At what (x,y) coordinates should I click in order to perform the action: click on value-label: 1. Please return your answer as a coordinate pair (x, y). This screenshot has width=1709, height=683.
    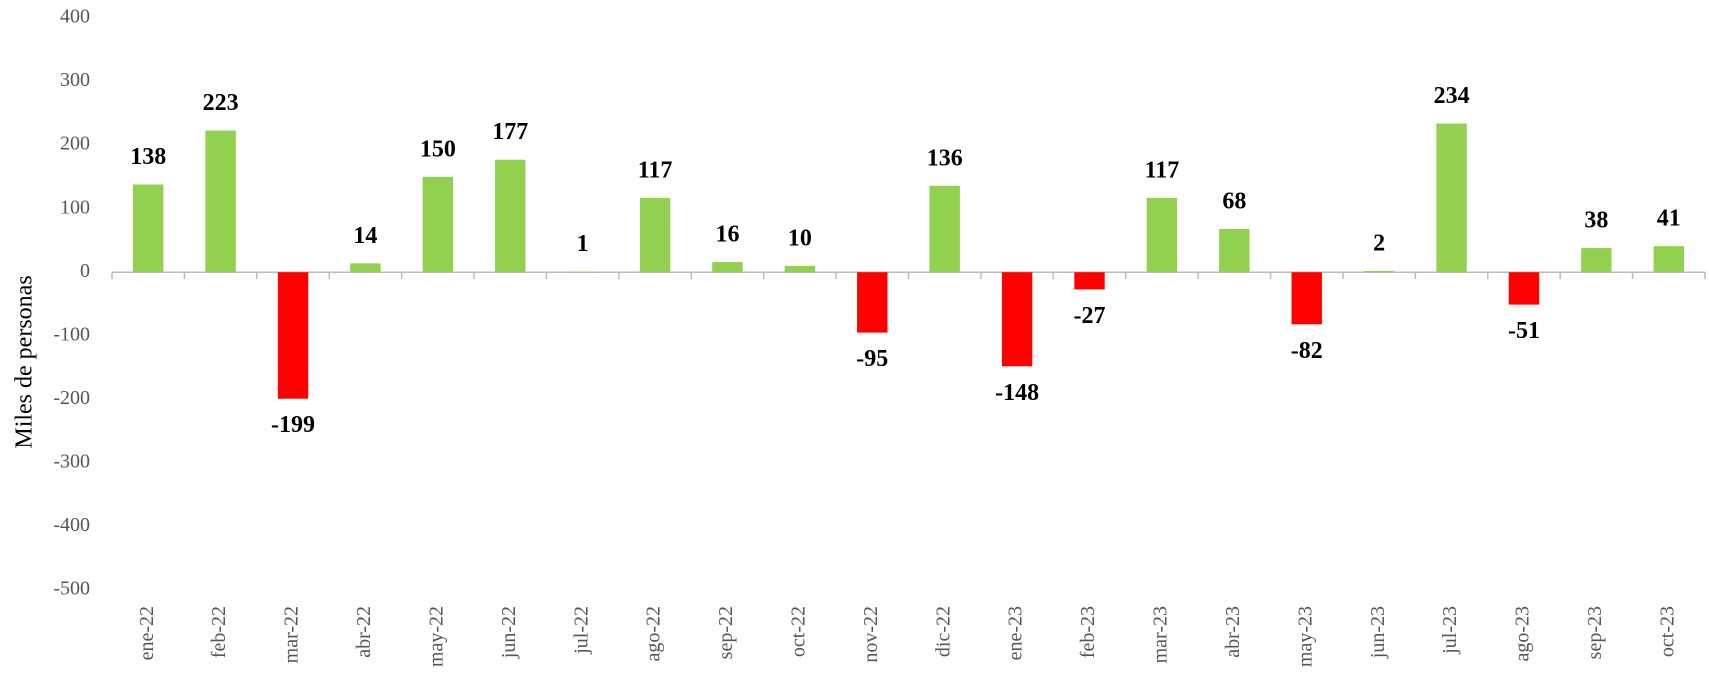
    Looking at the image, I should click on (583, 244).